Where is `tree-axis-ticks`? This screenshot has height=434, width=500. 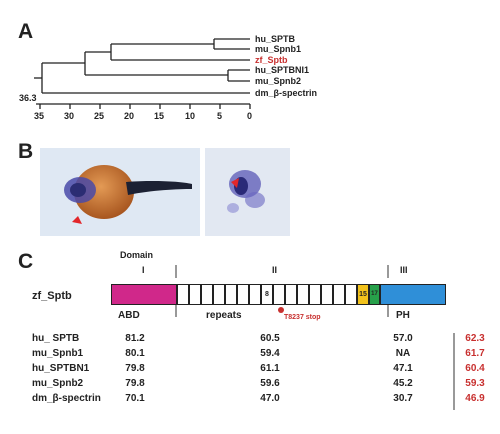
tree-axis-ticks is located at coordinates (145, 106).